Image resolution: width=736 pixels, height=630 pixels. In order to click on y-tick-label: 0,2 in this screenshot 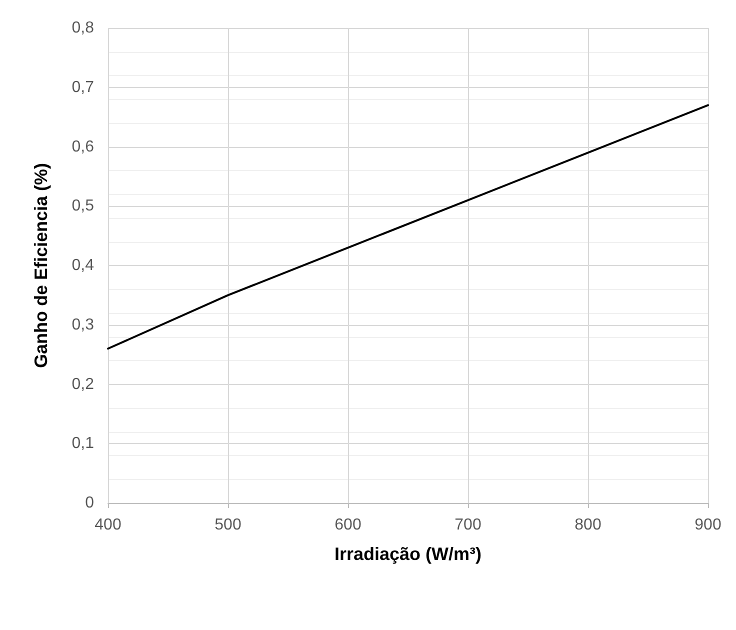, I will do `click(83, 384)`.